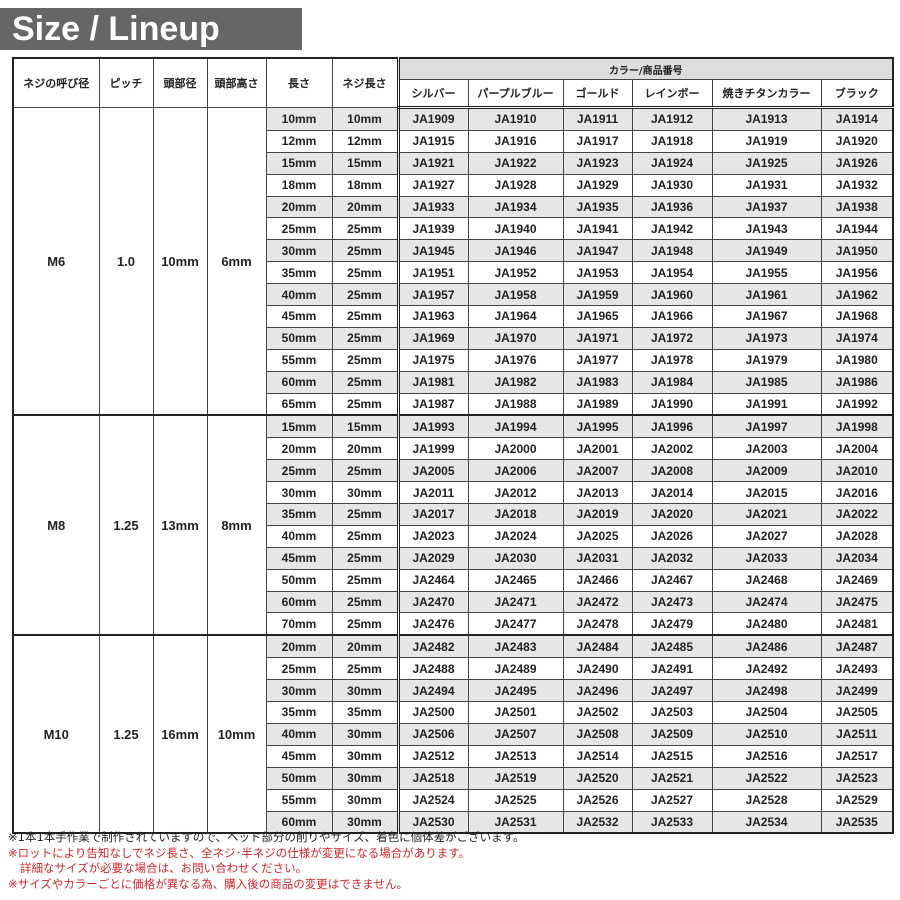 The width and height of the screenshot is (900, 900). What do you see at coordinates (672, 449) in the screenshot?
I see `product-code-cell: JA2002` at bounding box center [672, 449].